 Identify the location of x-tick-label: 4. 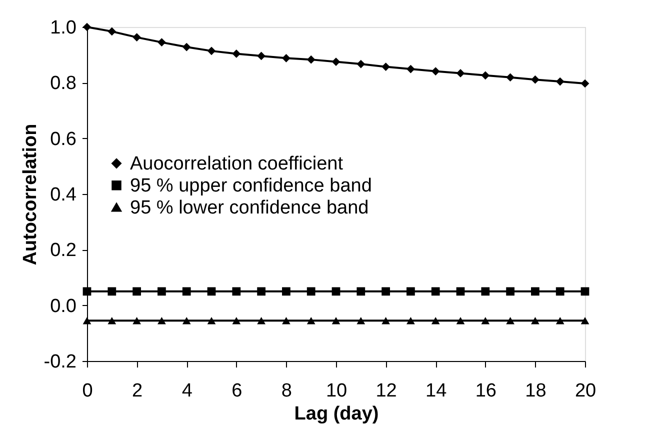
(187, 391).